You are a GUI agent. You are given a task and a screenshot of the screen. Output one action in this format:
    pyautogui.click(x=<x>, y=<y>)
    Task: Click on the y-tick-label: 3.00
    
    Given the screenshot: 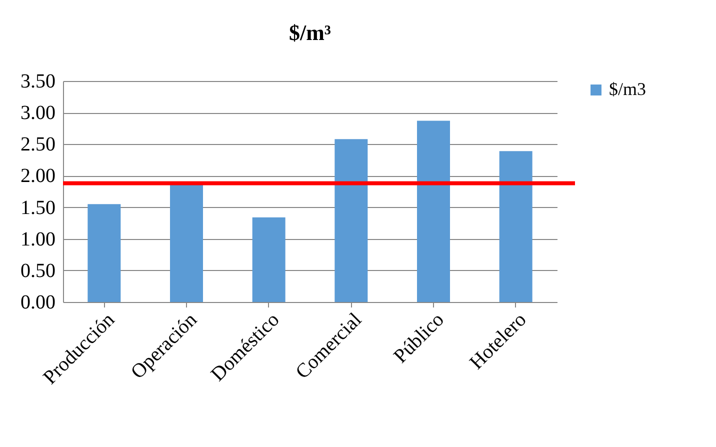 What is the action you would take?
    pyautogui.click(x=38, y=113)
    